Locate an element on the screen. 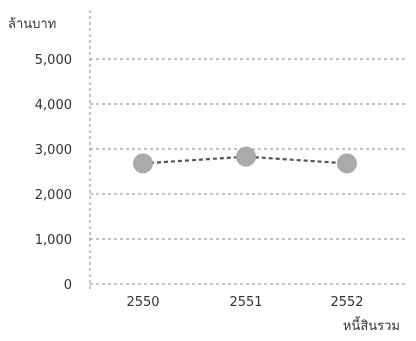  y-tick-label: 3,000 is located at coordinates (53, 150).